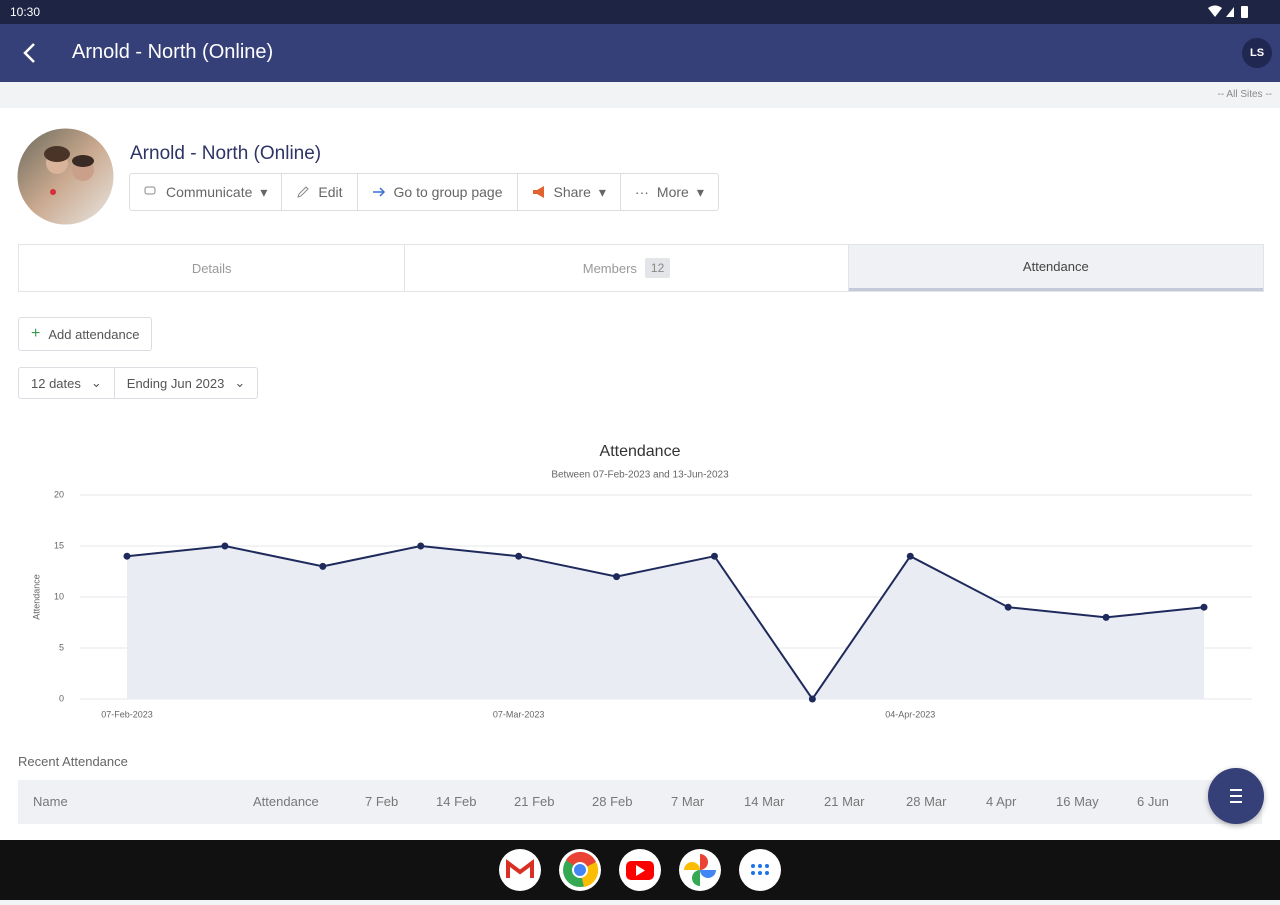  What do you see at coordinates (73, 761) in the screenshot?
I see `section-title: Recent Attendance` at bounding box center [73, 761].